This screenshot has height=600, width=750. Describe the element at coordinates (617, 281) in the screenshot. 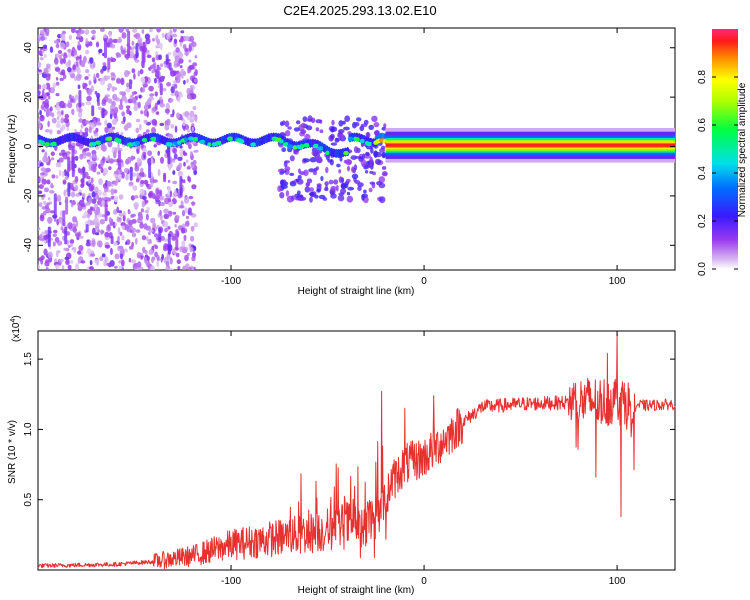

I see `spectrogram-xtick-label: 100` at that location.